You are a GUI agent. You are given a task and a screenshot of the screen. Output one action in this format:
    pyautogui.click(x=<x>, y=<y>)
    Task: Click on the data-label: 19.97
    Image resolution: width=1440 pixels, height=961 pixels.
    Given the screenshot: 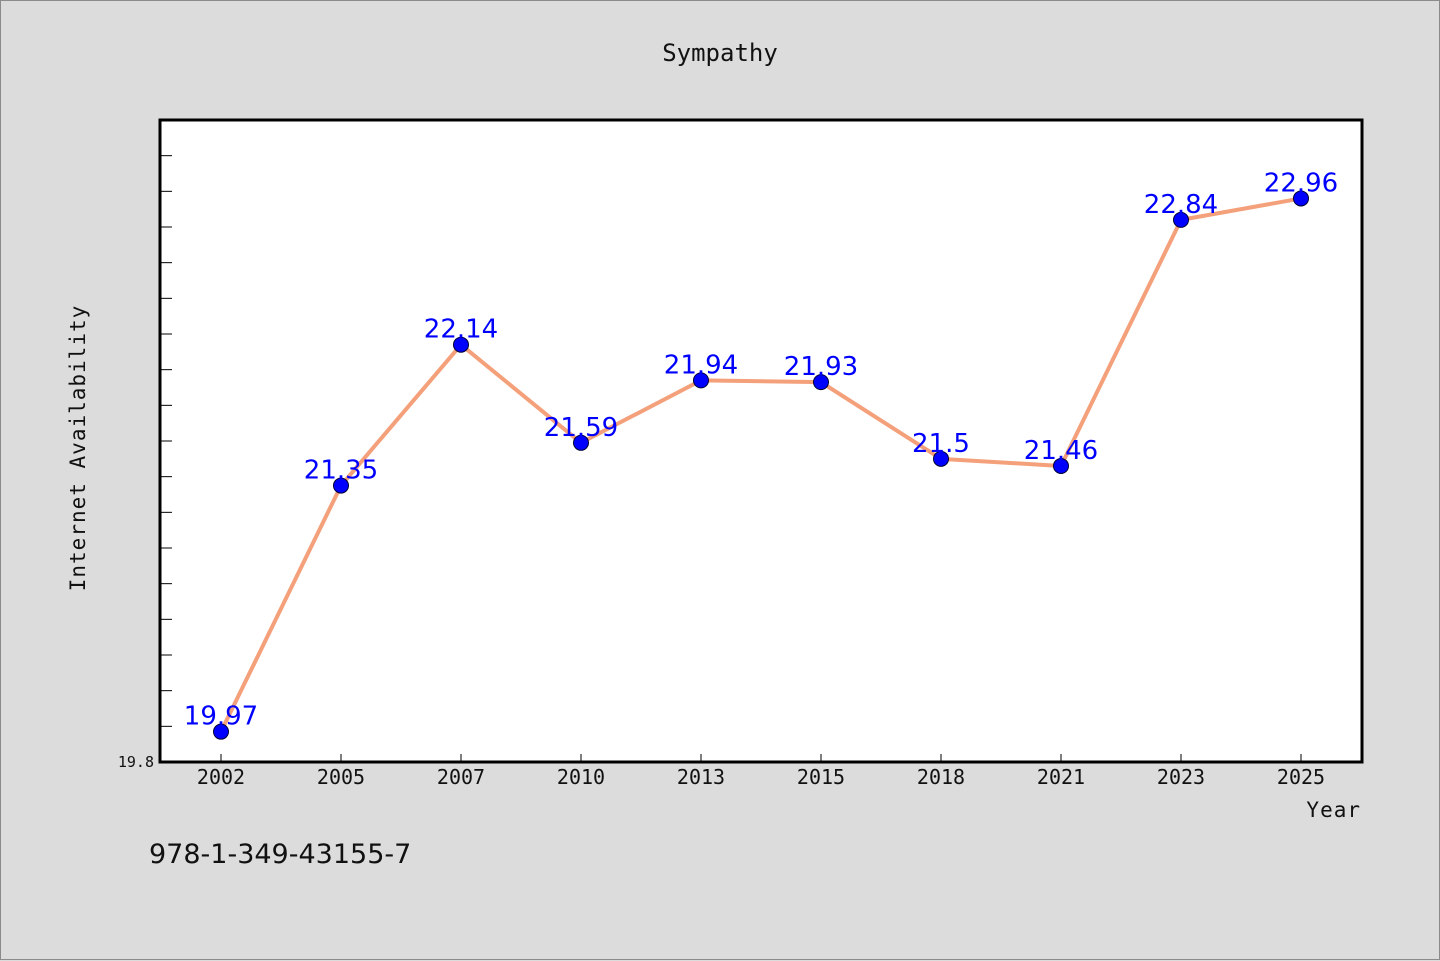 What is the action you would take?
    pyautogui.click(x=221, y=717)
    